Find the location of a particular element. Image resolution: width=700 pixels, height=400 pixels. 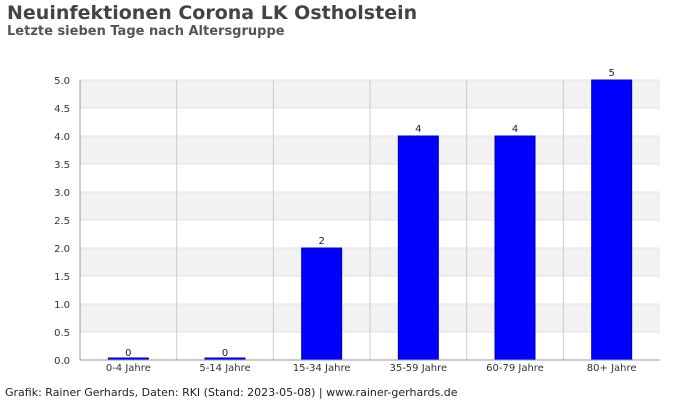

data-label: 5 is located at coordinates (611, 73).